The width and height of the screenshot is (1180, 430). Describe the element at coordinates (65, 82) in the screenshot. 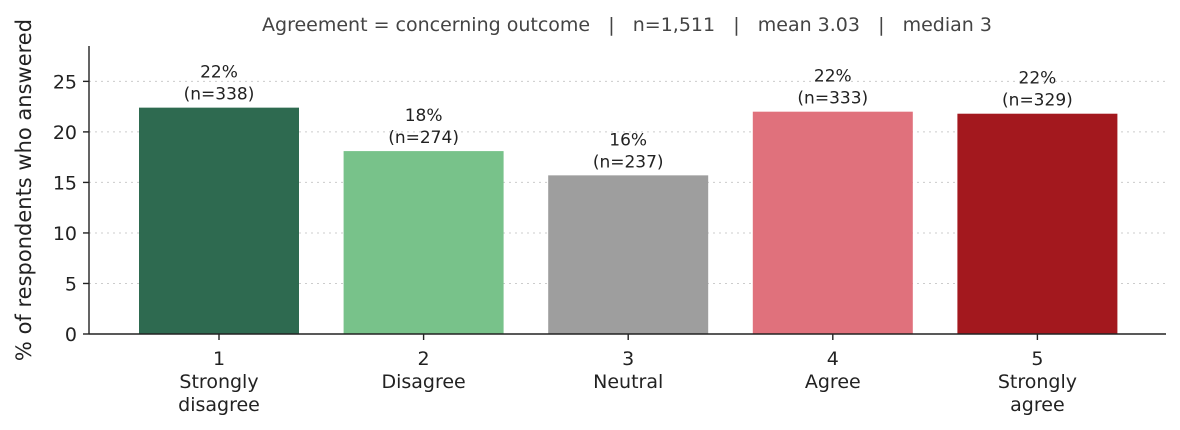

I see `y-tick-label: 25` at that location.